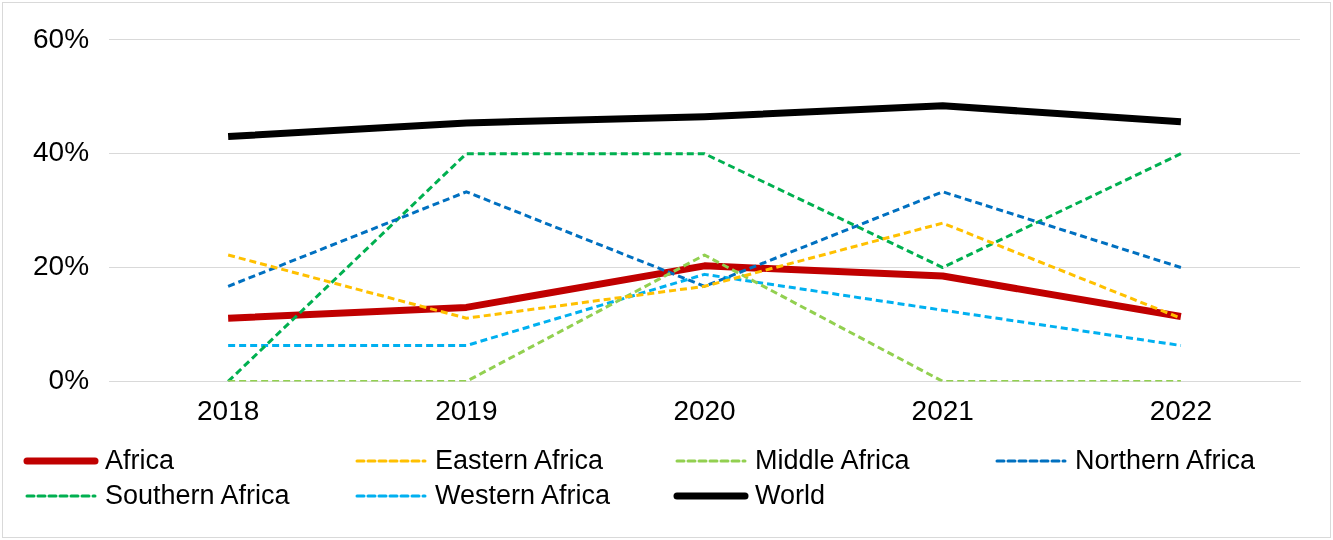 The image size is (1333, 540). Describe the element at coordinates (140, 460) in the screenshot. I see `legend-label: Africa` at that location.